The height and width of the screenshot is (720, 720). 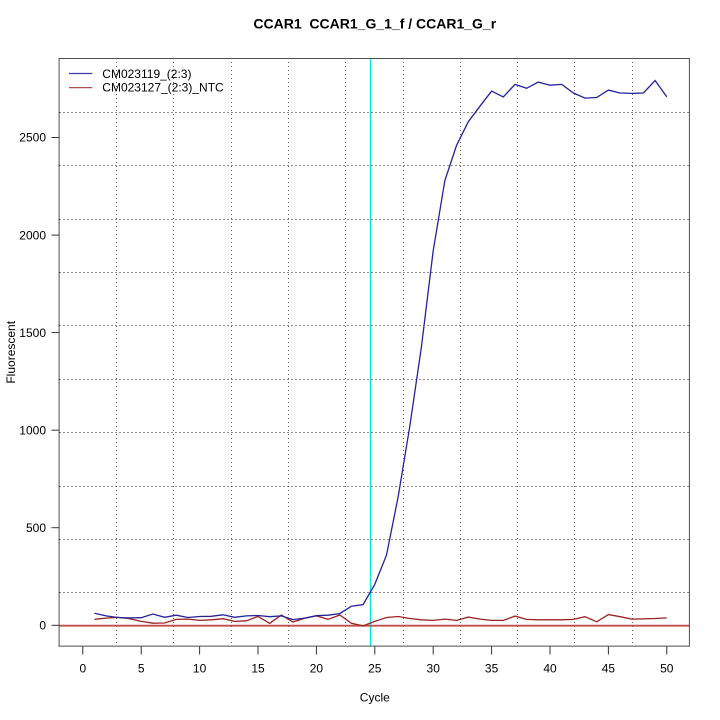 What do you see at coordinates (317, 669) in the screenshot?
I see `svg-text: 20` at bounding box center [317, 669].